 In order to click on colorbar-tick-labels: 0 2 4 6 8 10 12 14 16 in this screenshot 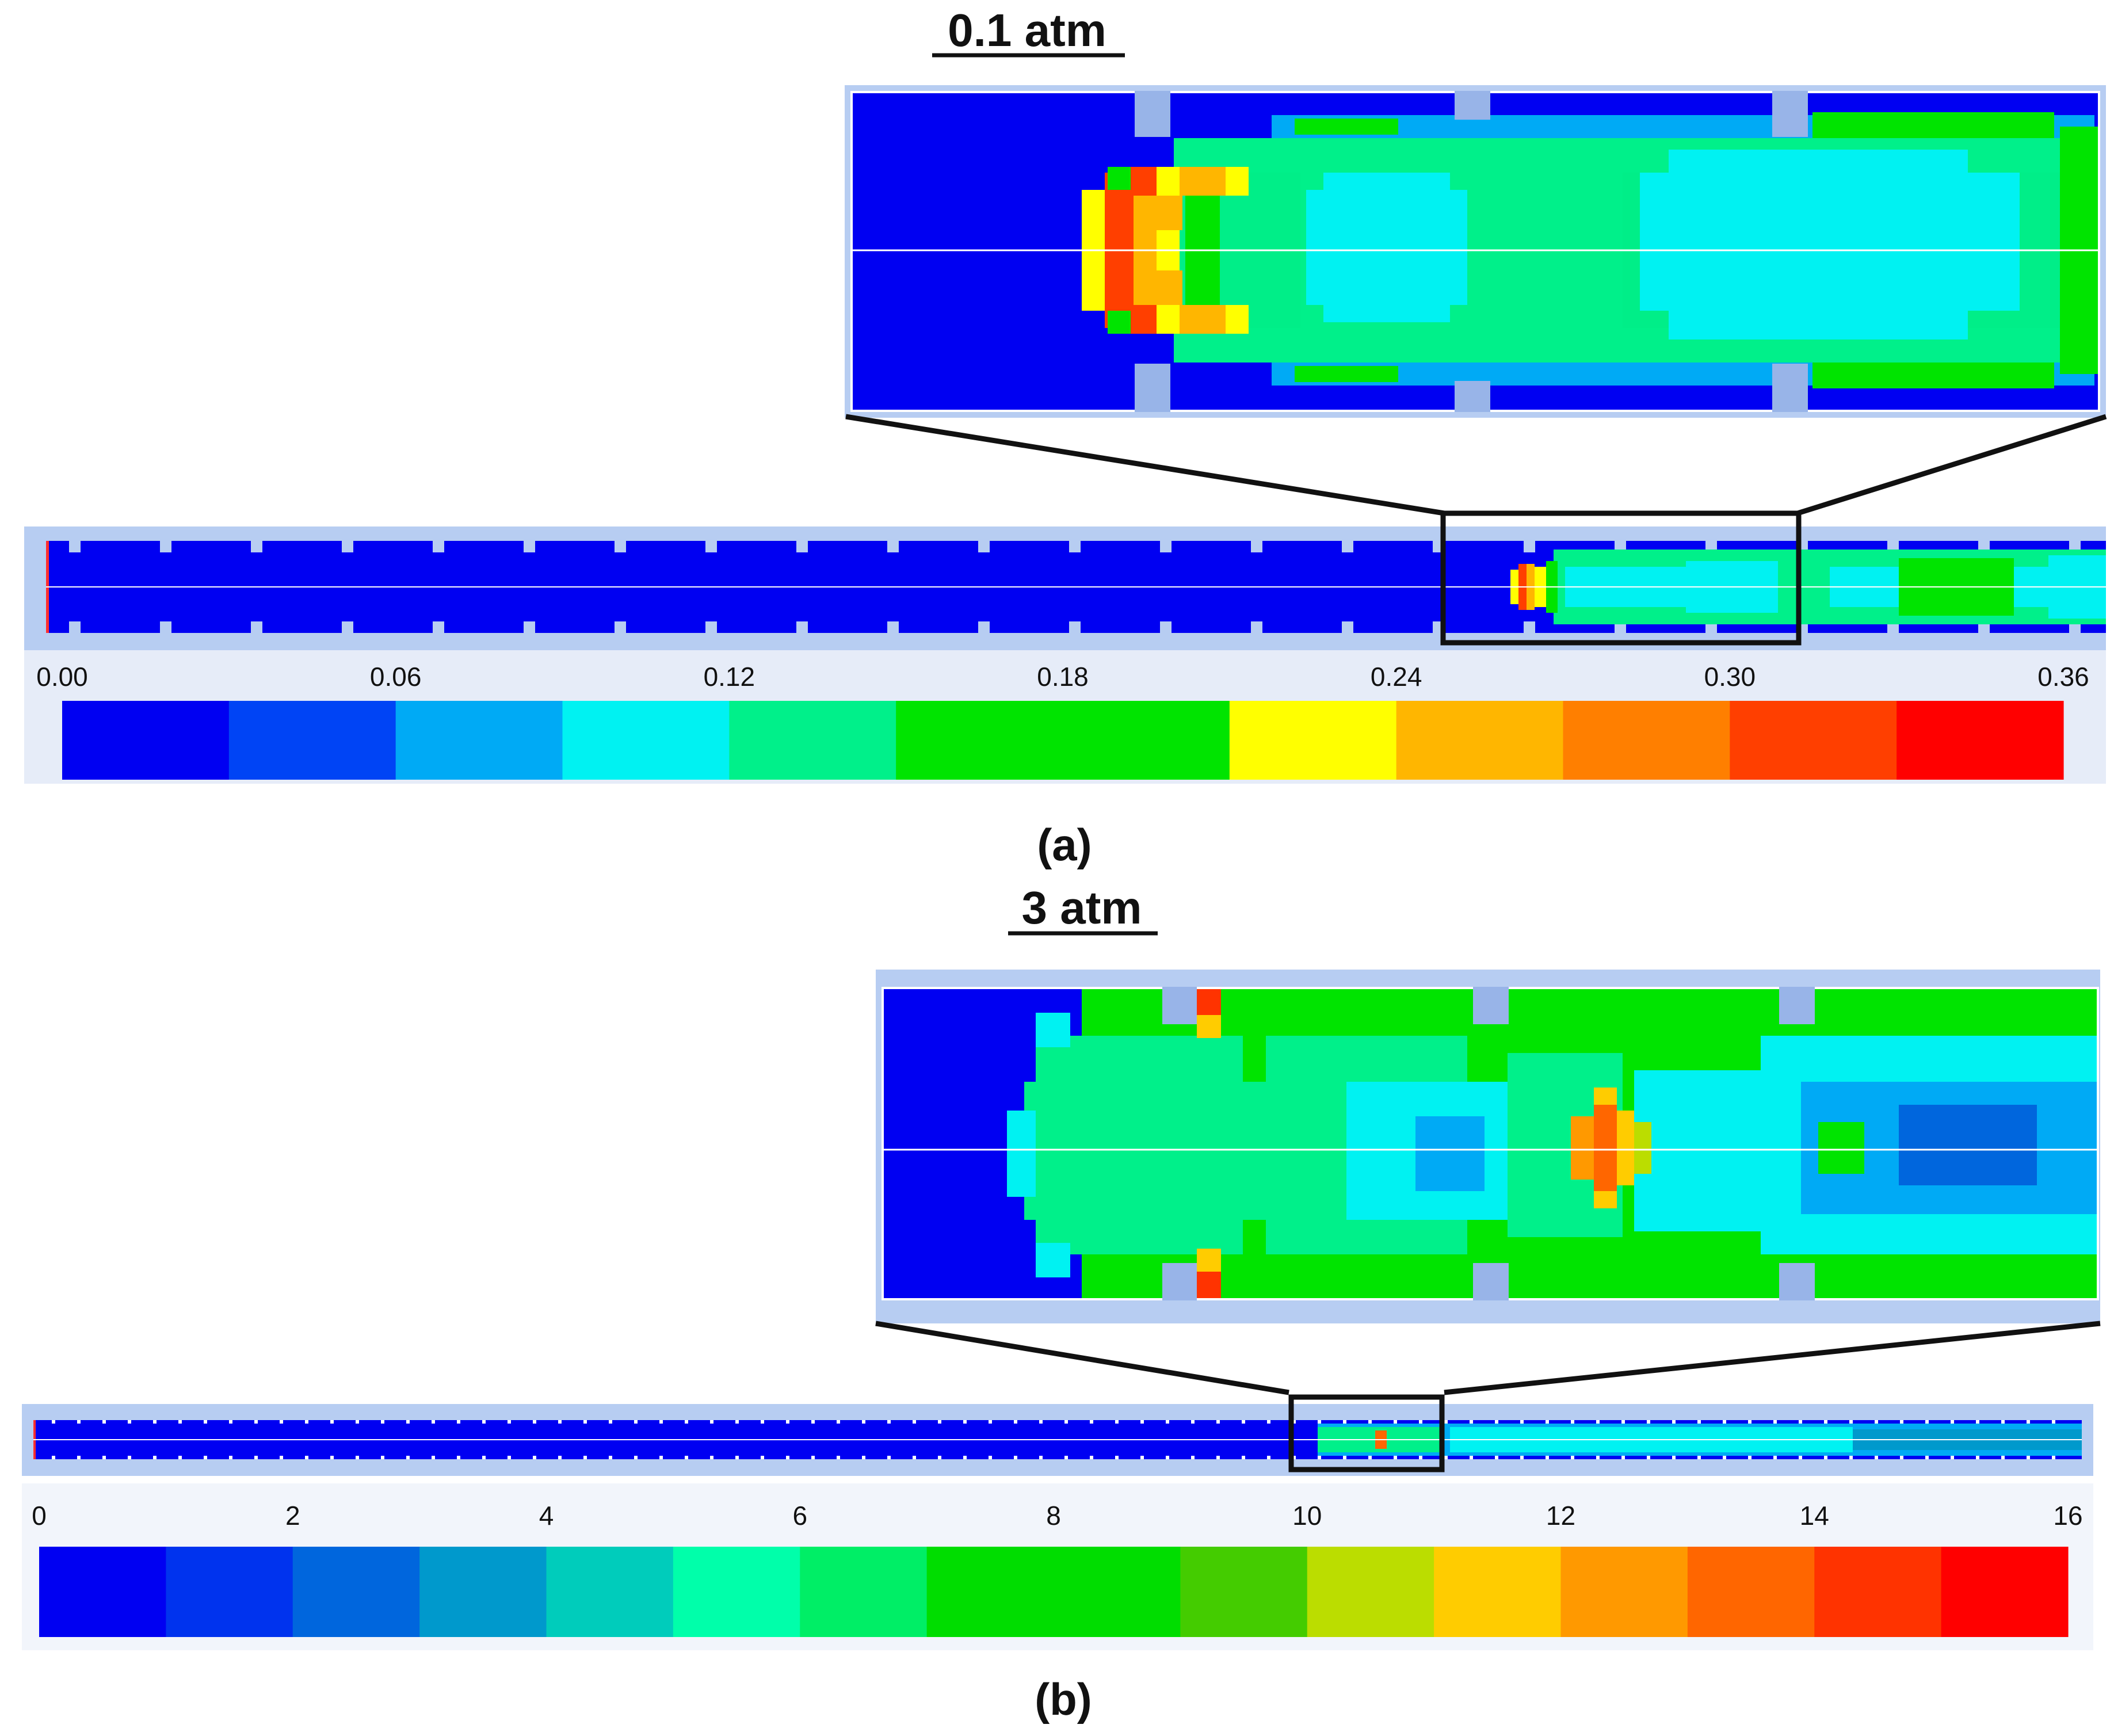, I will do `click(1057, 1516)`.